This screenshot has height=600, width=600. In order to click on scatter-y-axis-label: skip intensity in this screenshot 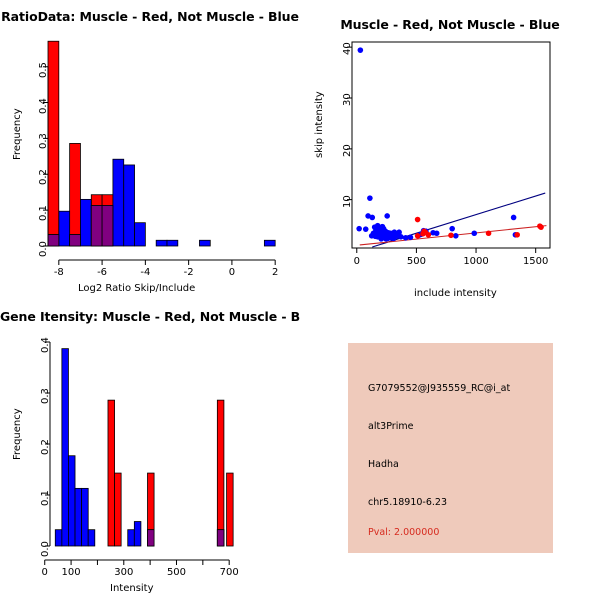, I will do `click(319, 124)`.